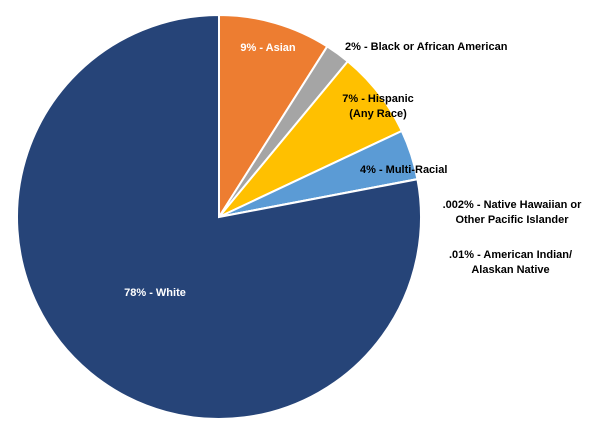  I want to click on slice-label: 9% - Asian, so click(268, 48).